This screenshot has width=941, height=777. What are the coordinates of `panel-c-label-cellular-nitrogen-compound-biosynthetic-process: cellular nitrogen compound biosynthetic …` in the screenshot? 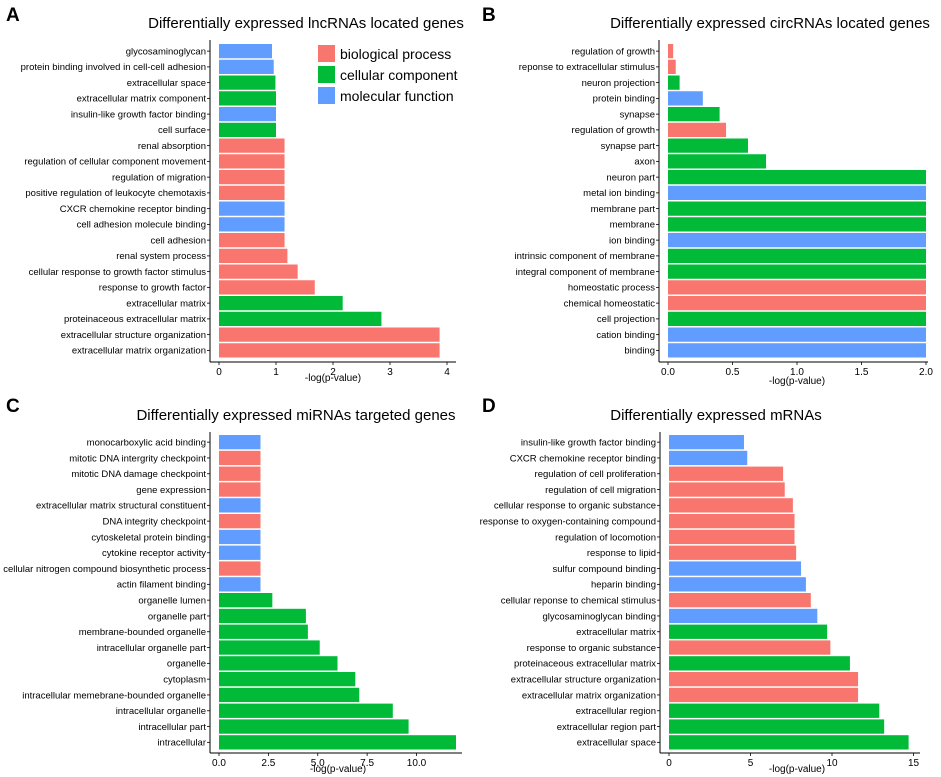 It's located at (104, 569).